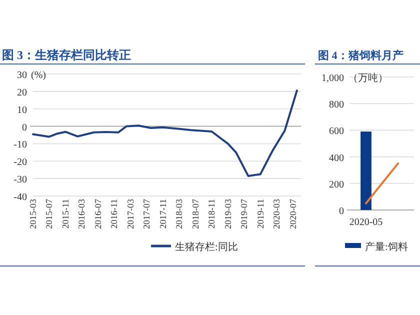 Image resolution: width=420 pixels, height=315 pixels. I want to click on y-tick-label: 1,000, so click(333, 78).